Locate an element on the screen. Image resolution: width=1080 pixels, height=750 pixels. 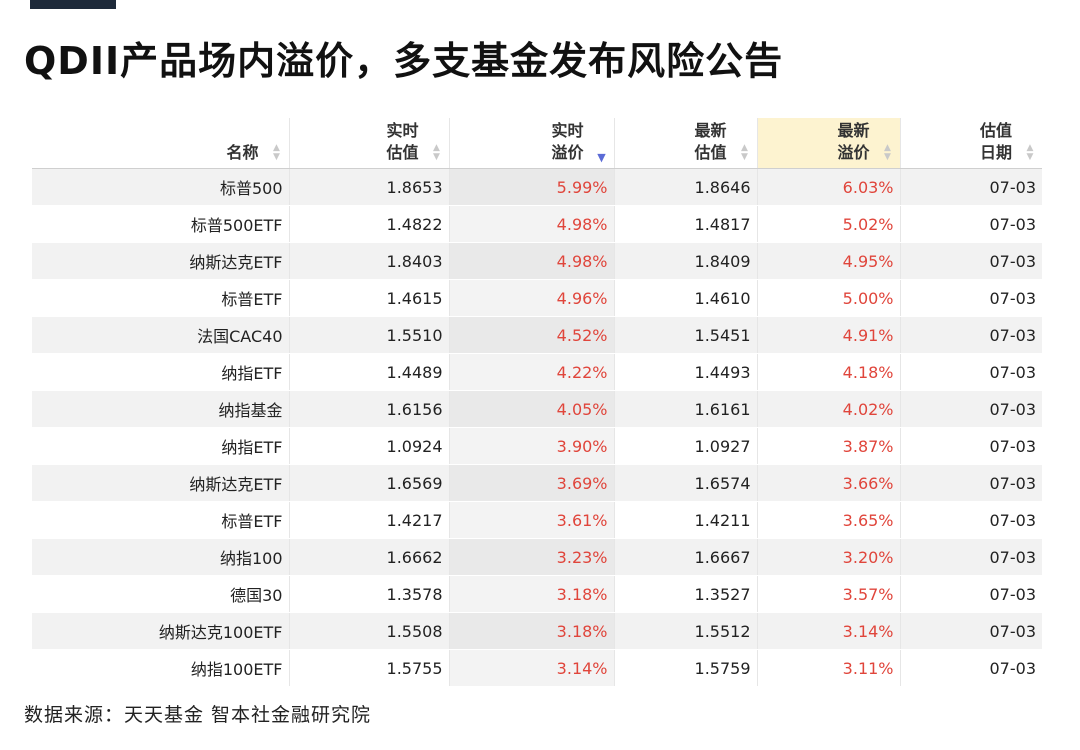
header-realtime-nav: 实时 估值 ▲ ▼ is located at coordinates (368, 143).